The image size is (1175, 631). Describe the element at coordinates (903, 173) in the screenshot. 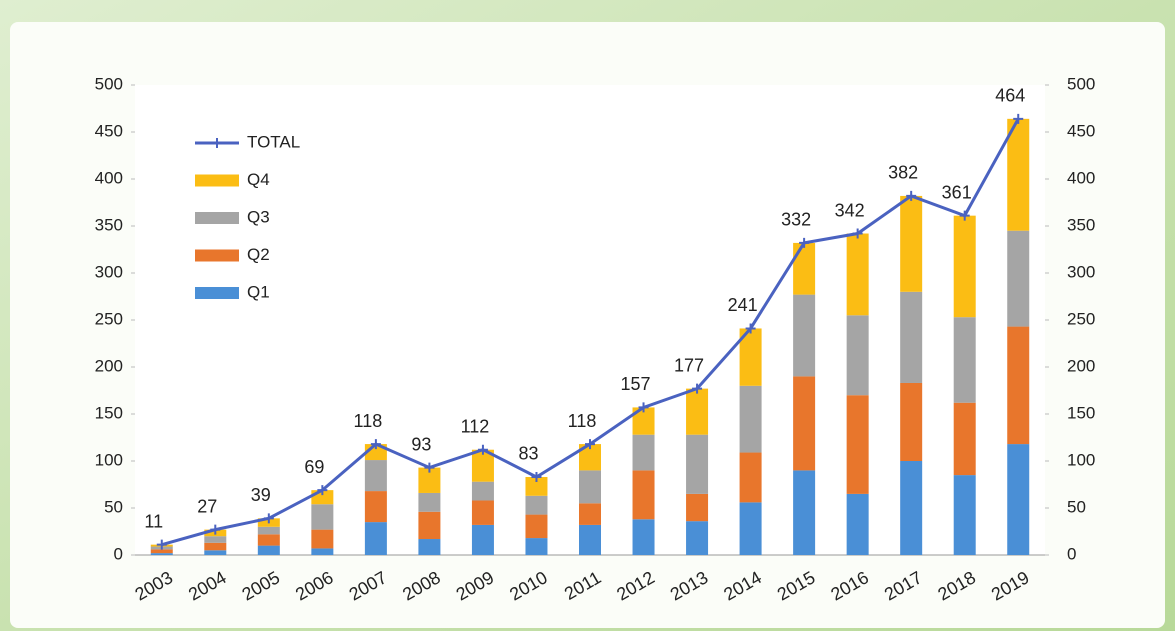

I see `data-label: 382` at that location.